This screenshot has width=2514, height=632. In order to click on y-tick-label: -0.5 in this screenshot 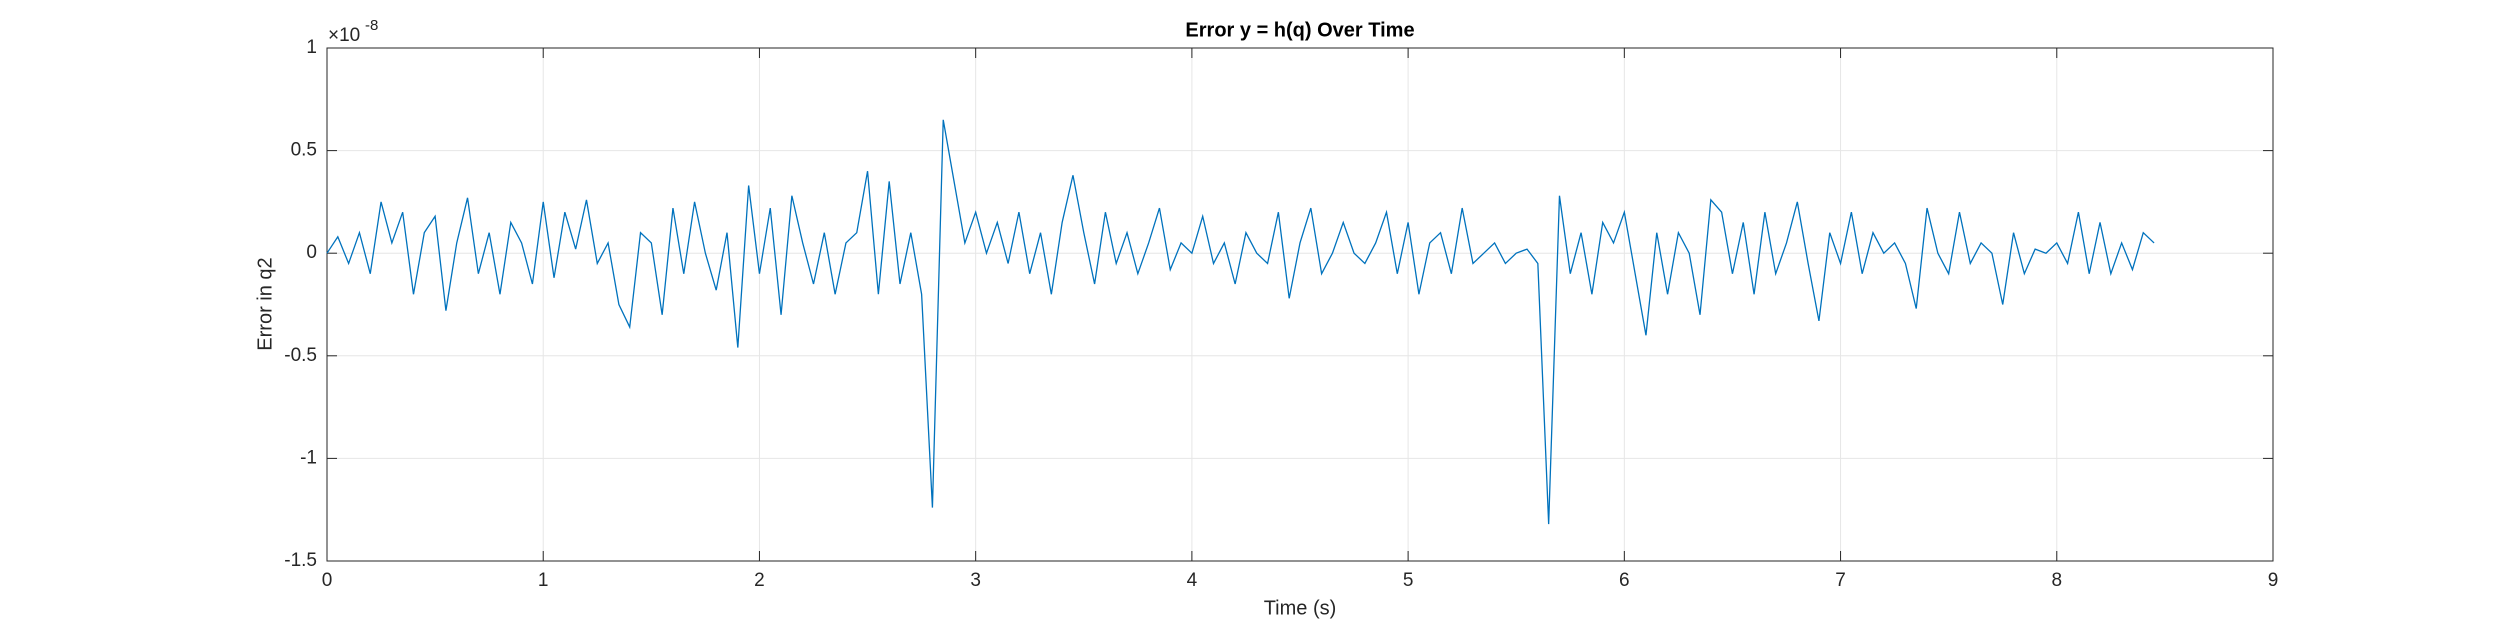, I will do `click(300, 355)`.